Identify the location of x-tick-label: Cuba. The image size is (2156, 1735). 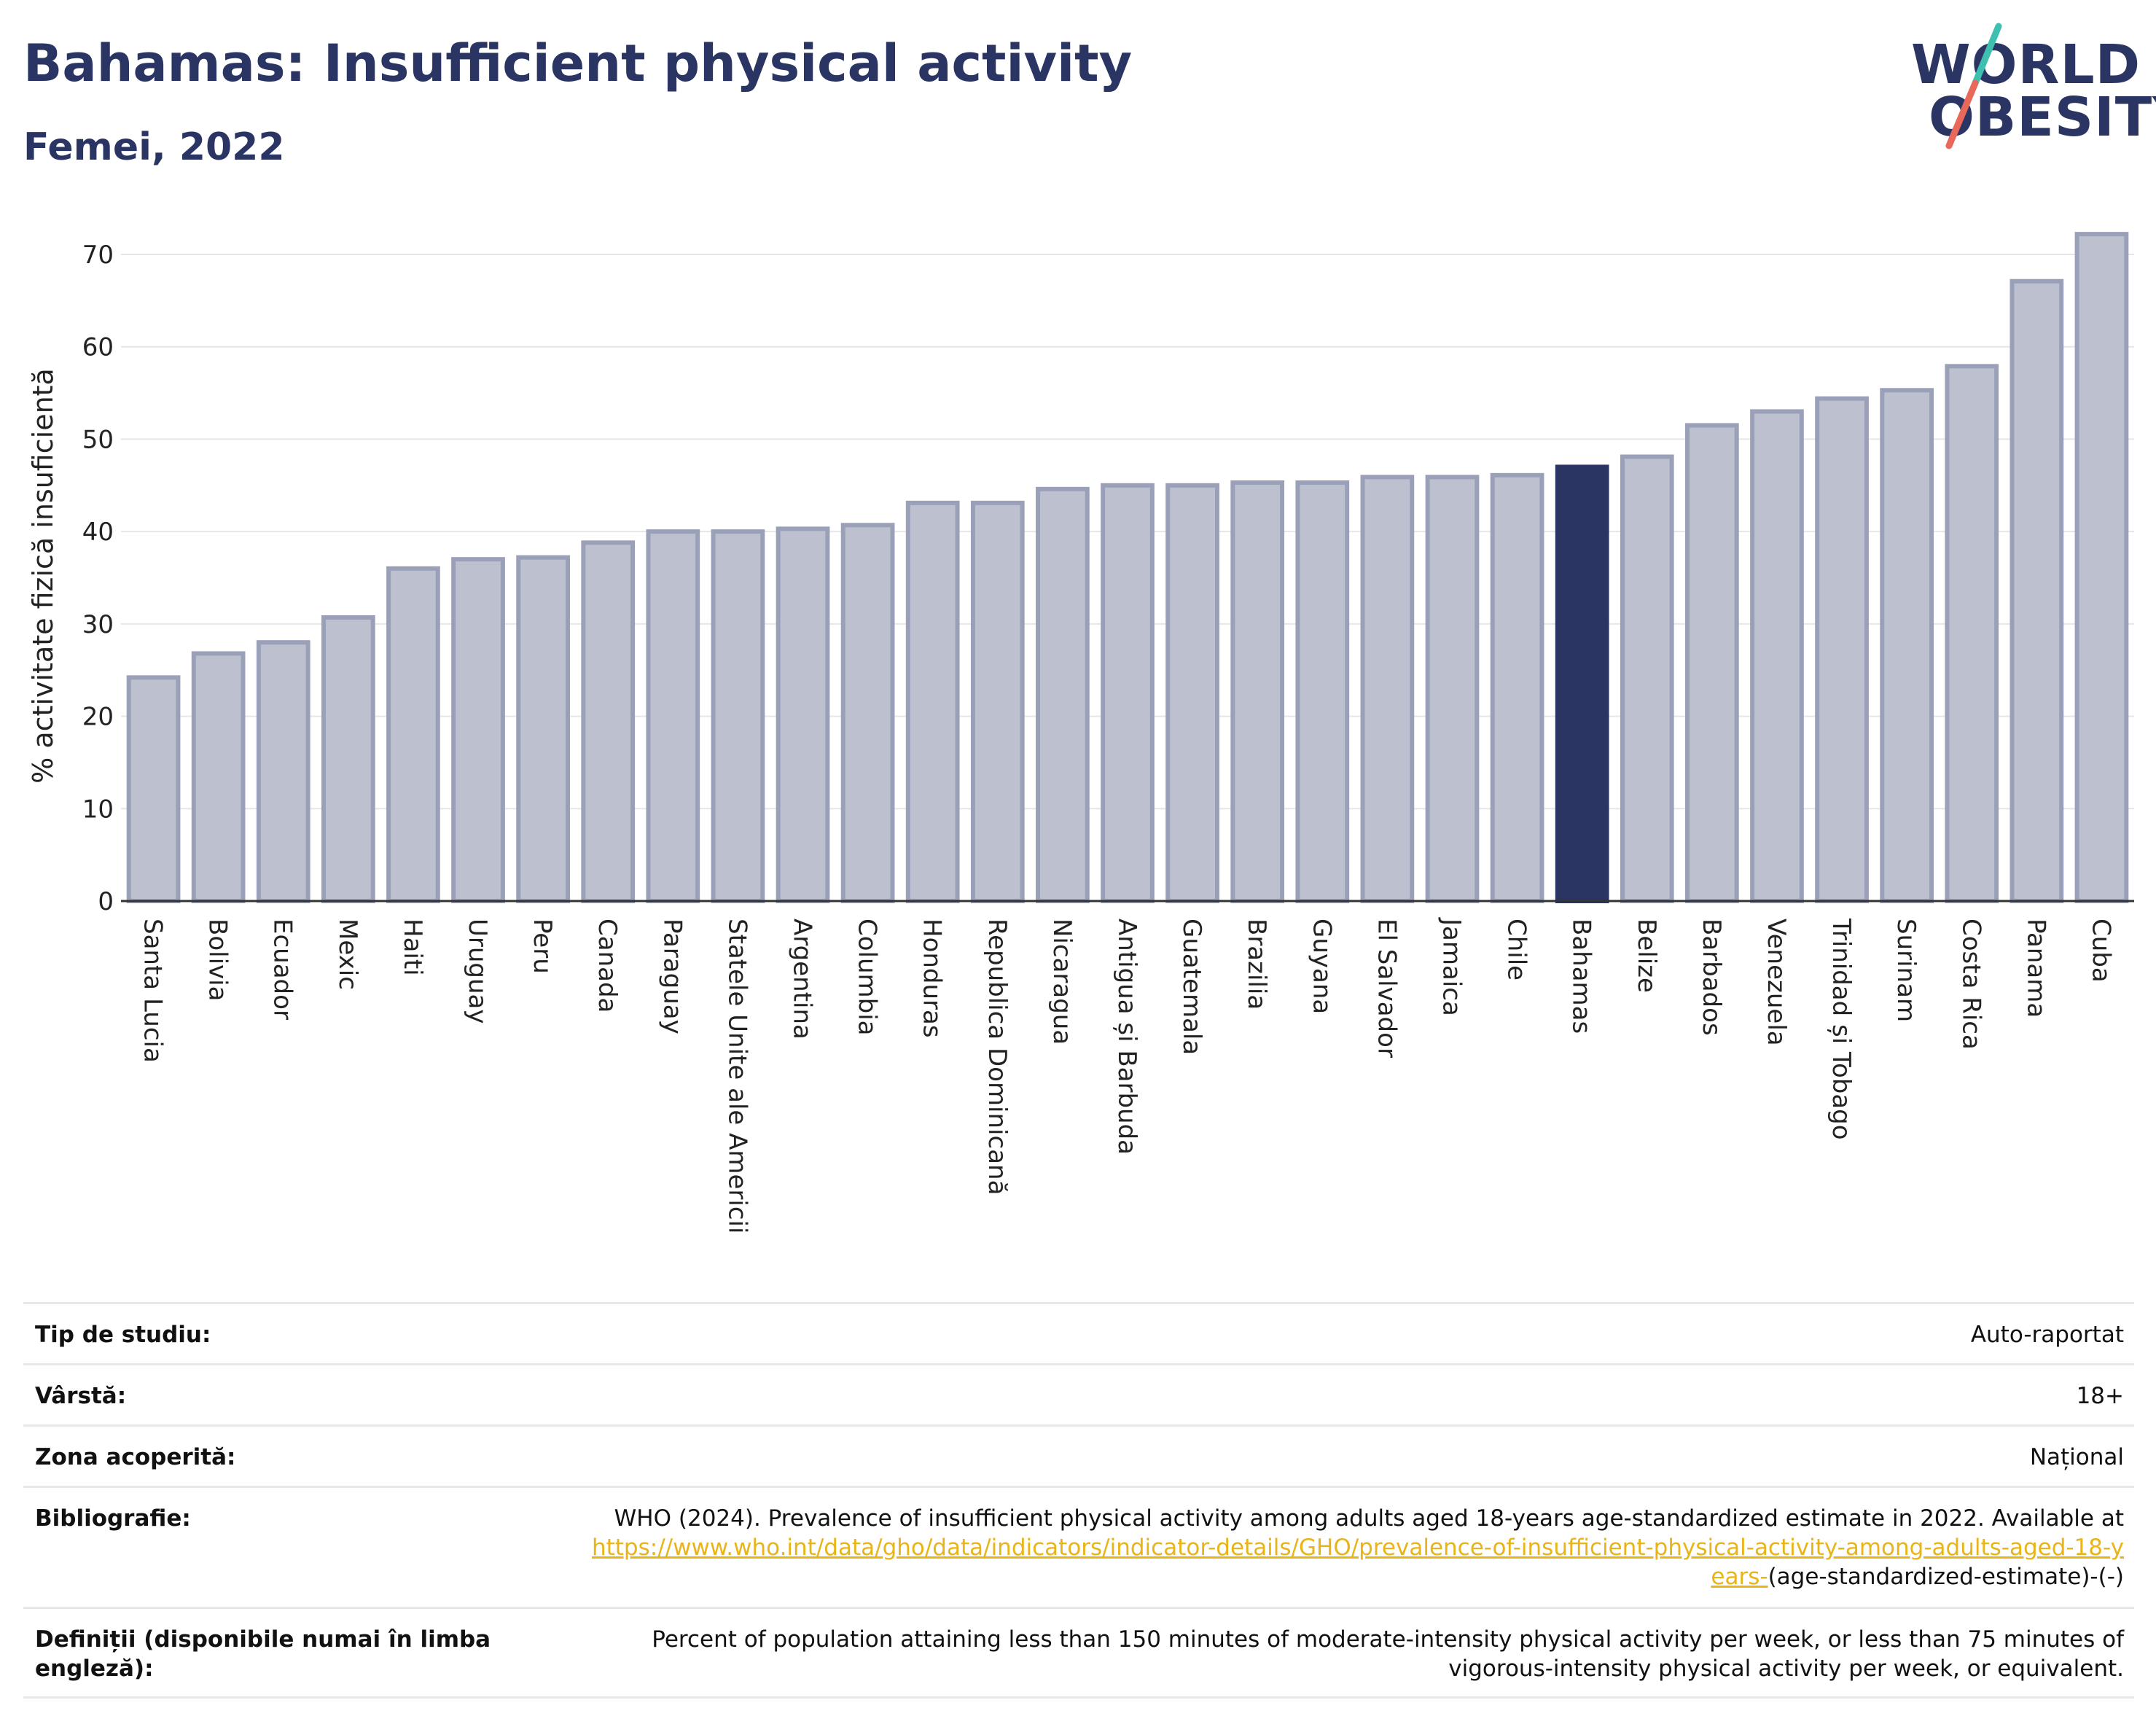
(2101, 951).